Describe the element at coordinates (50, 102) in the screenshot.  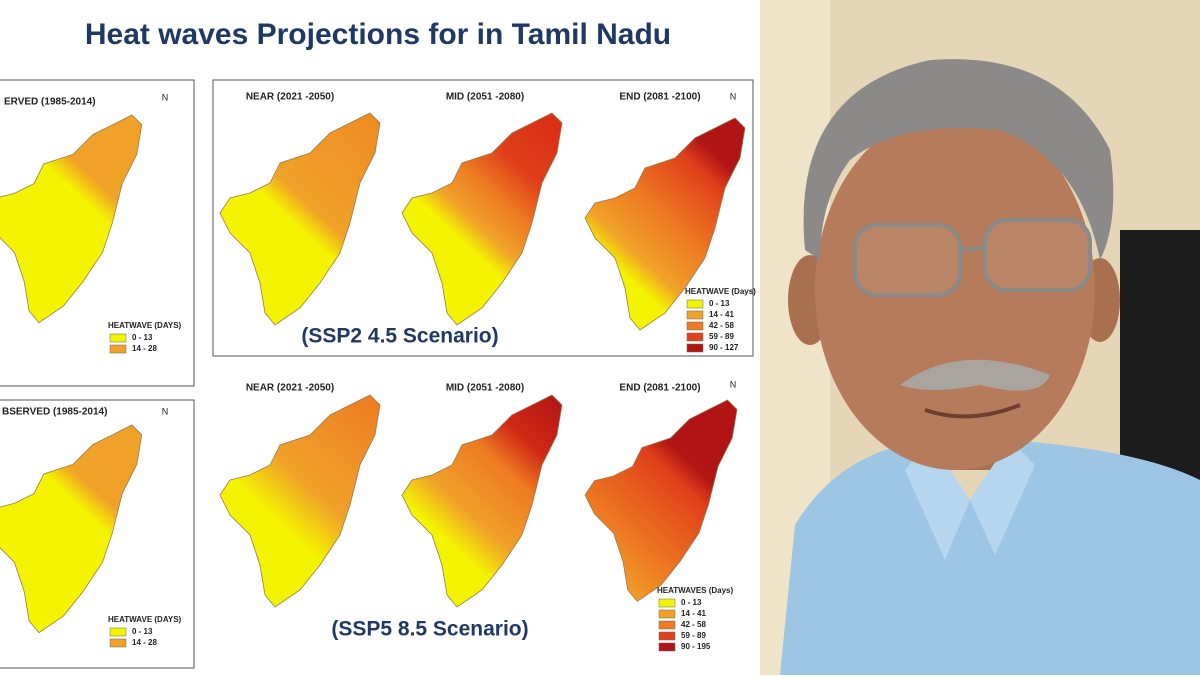
I see `panel-heading: ERVED (1985-2014)` at that location.